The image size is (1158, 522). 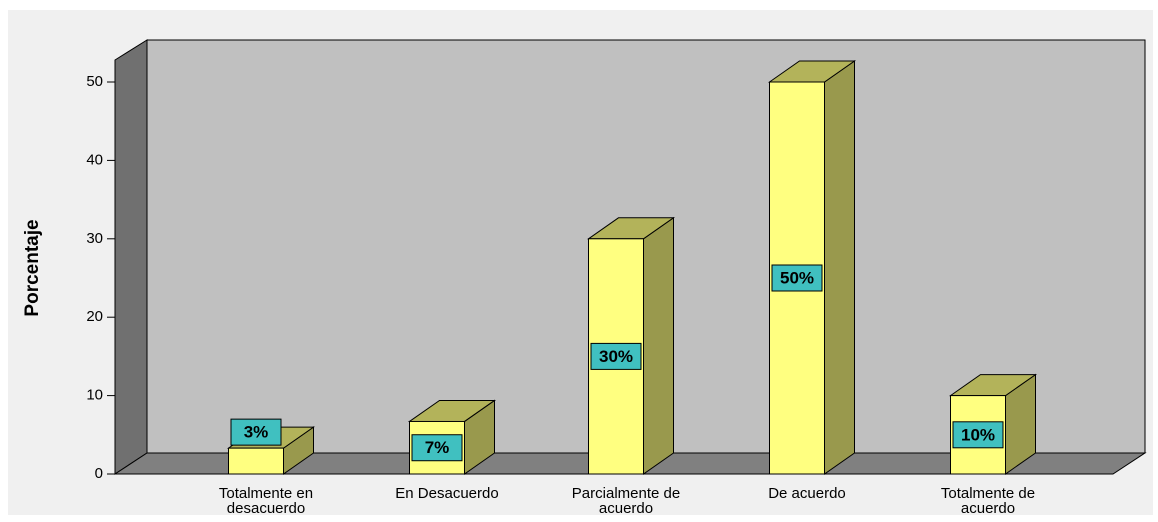 I want to click on y-tick-label: 30, so click(x=94, y=238).